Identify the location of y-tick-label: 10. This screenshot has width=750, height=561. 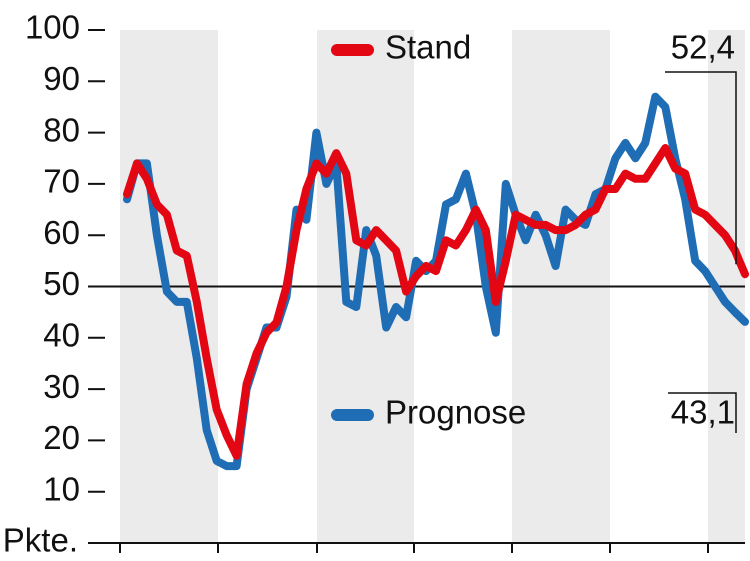
(61, 488).